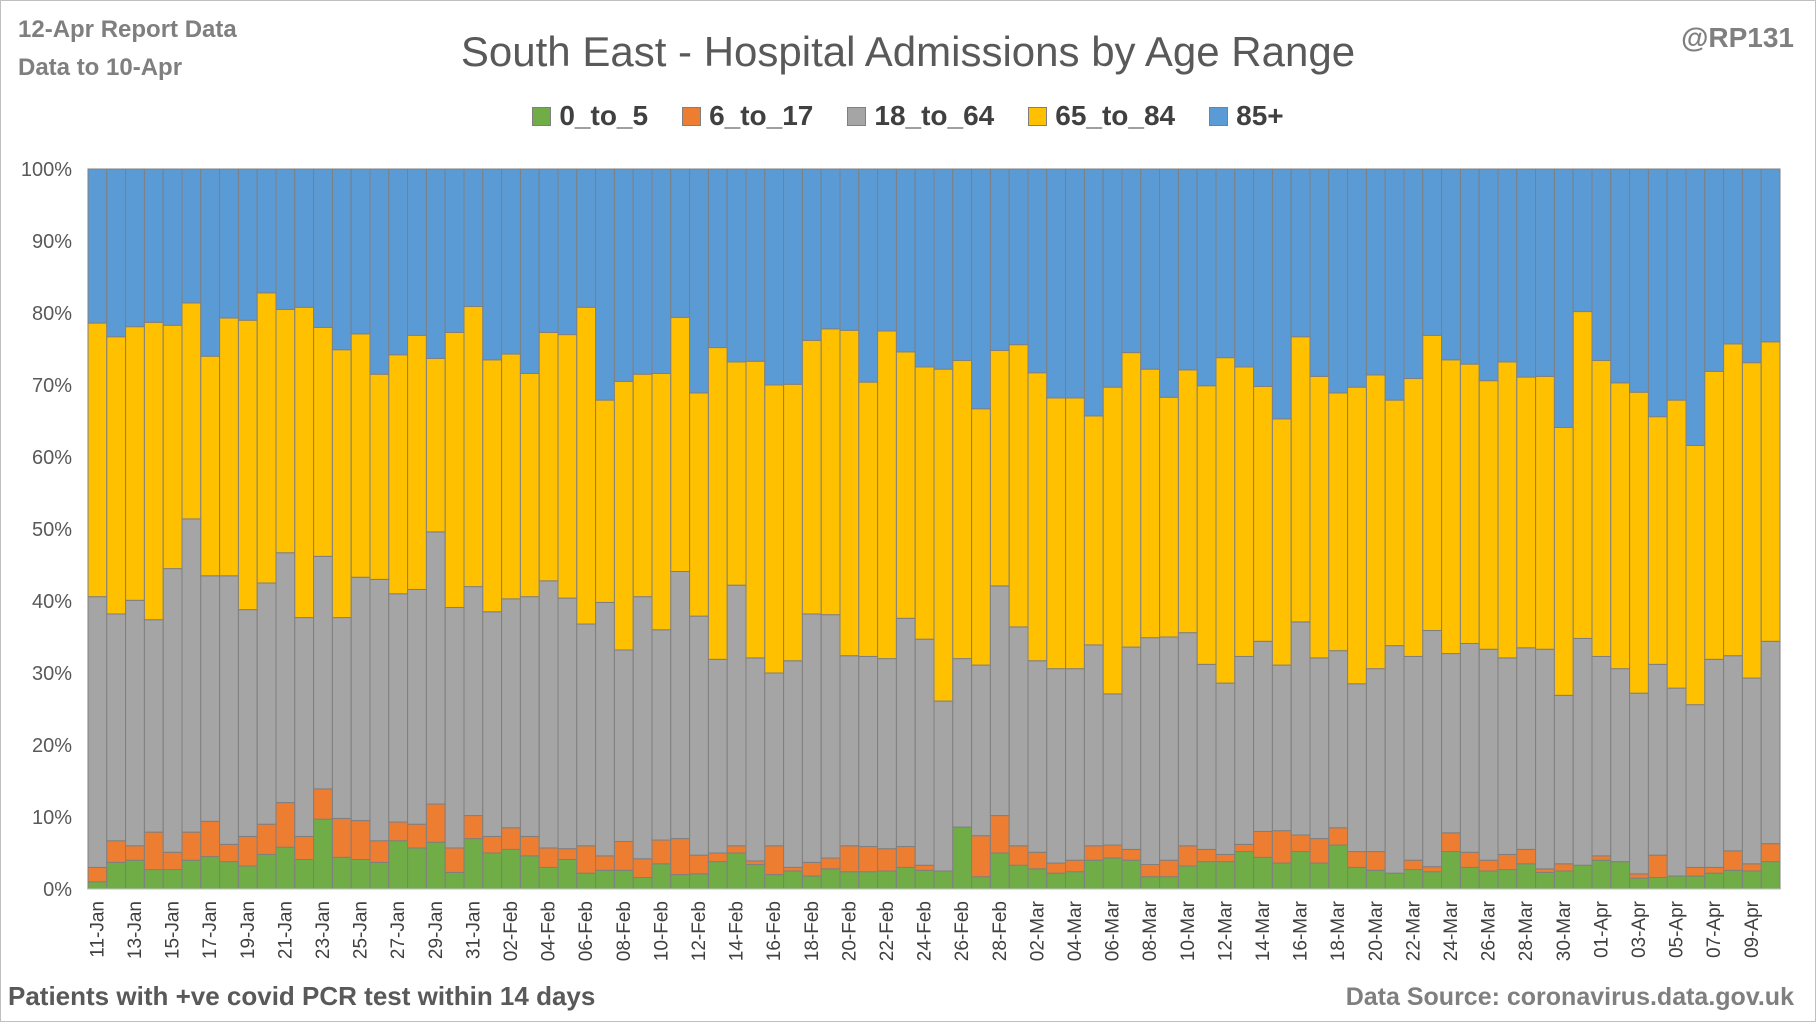 This screenshot has height=1022, width=1816. Describe the element at coordinates (1413, 930) in the screenshot. I see `x-tick-label: 22-Mar` at that location.